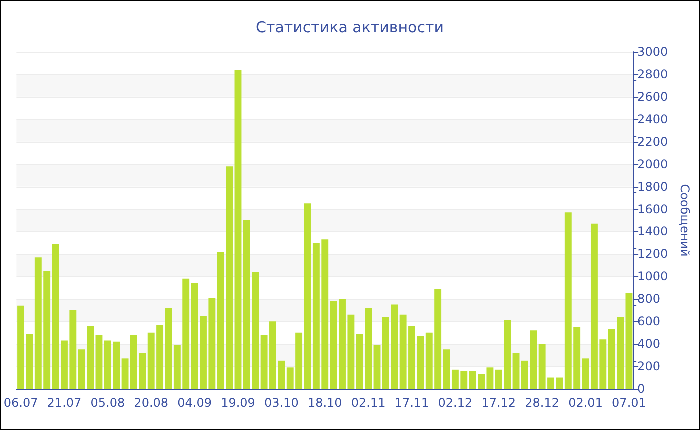 The height and width of the screenshot is (430, 700). What do you see at coordinates (195, 403) in the screenshot?
I see `x-tick-label: 04.09` at bounding box center [195, 403].